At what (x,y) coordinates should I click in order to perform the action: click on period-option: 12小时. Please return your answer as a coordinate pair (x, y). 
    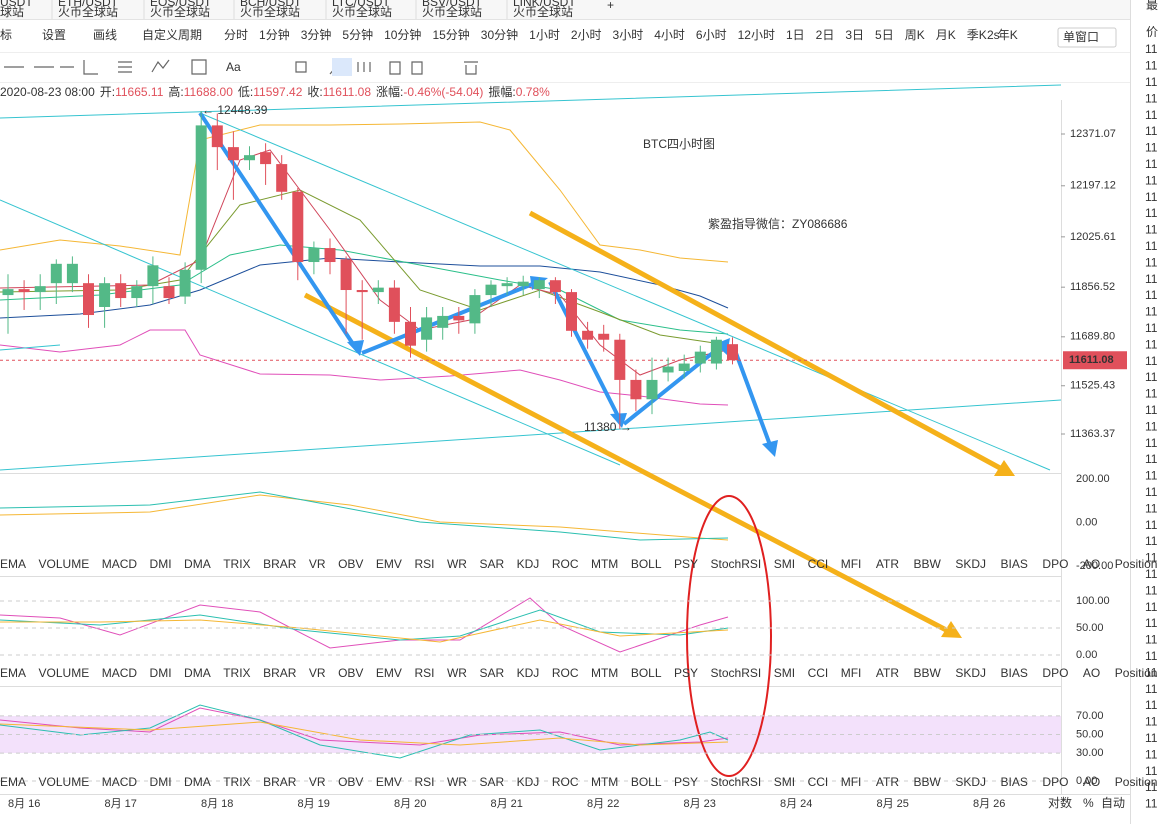
    Looking at the image, I should click on (756, 35).